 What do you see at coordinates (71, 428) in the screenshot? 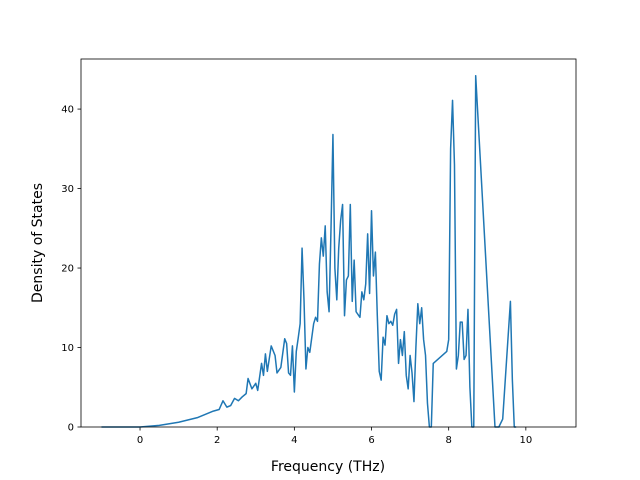
I see `y-tick-label: 0` at bounding box center [71, 428].